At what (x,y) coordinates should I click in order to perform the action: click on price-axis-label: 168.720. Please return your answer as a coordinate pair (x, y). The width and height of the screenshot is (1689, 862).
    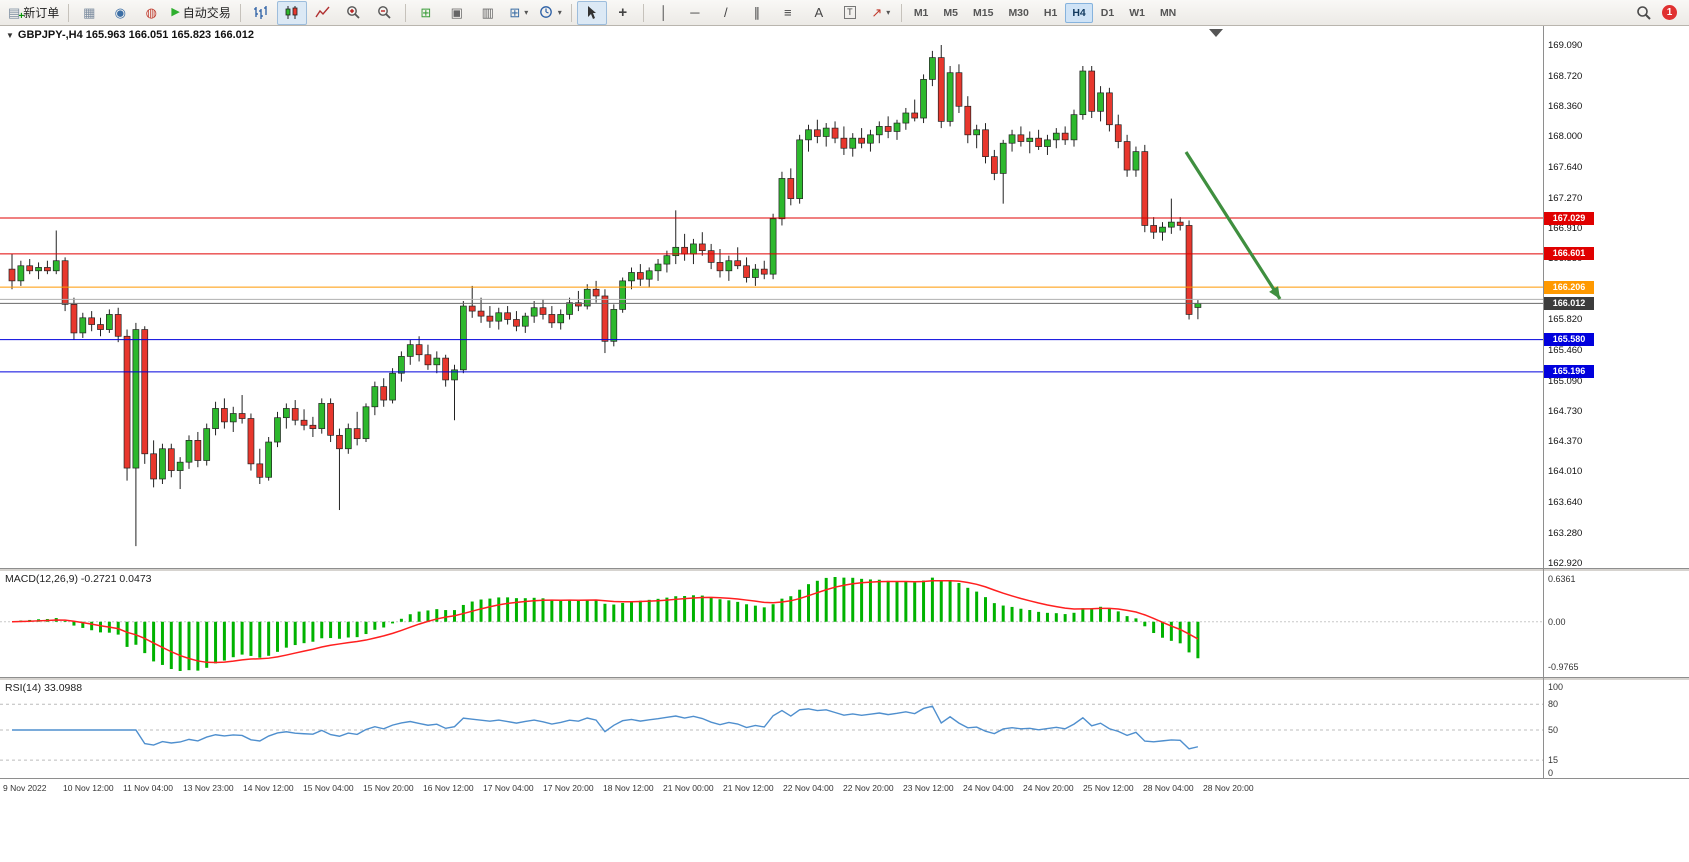
    Looking at the image, I should click on (1565, 77).